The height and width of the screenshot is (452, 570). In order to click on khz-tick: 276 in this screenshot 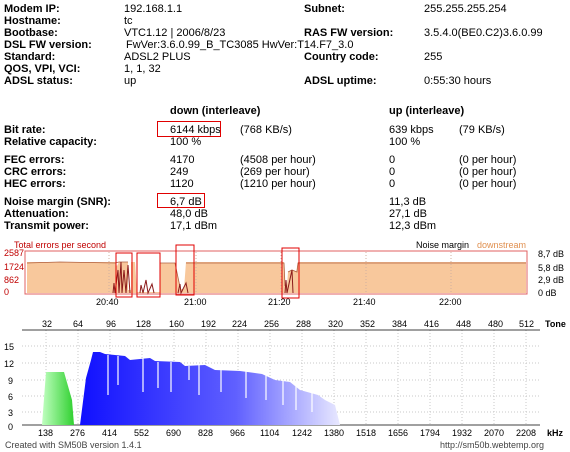, I will do `click(78, 433)`.